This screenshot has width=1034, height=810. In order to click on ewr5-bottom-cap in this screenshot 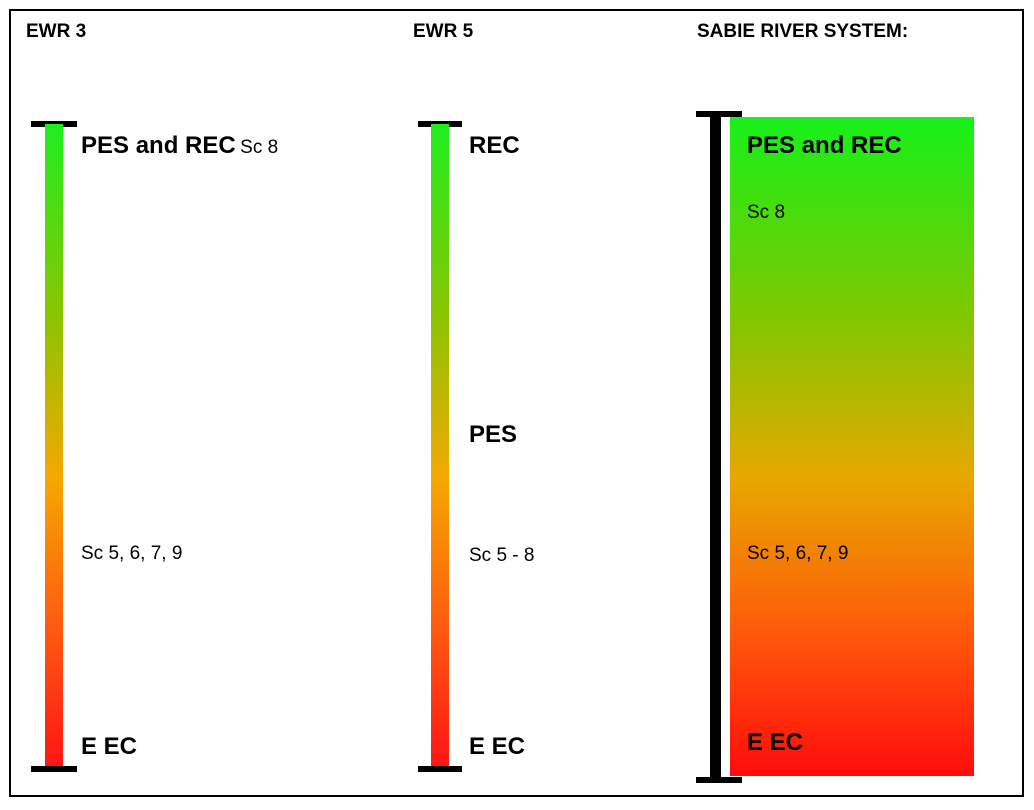, I will do `click(440, 769)`.